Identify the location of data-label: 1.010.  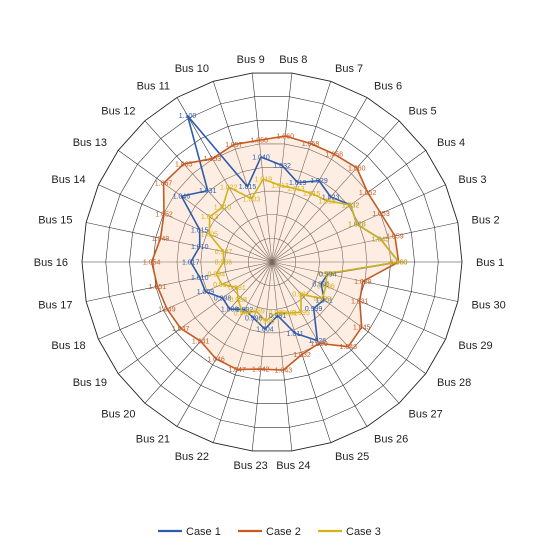
(200, 247).